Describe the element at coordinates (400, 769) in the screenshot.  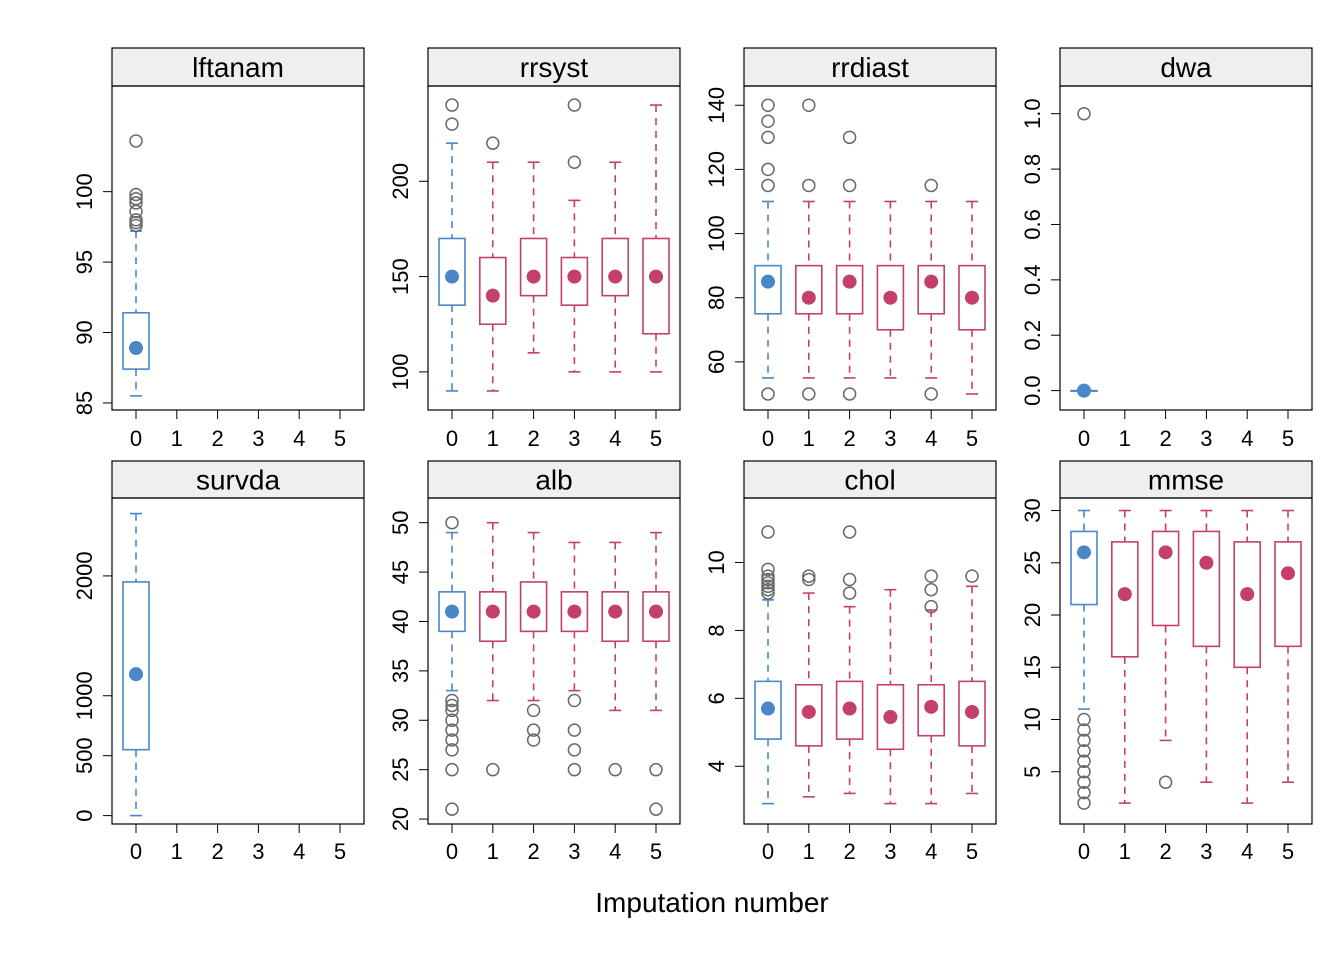
I see `y-tick-label: 25` at that location.